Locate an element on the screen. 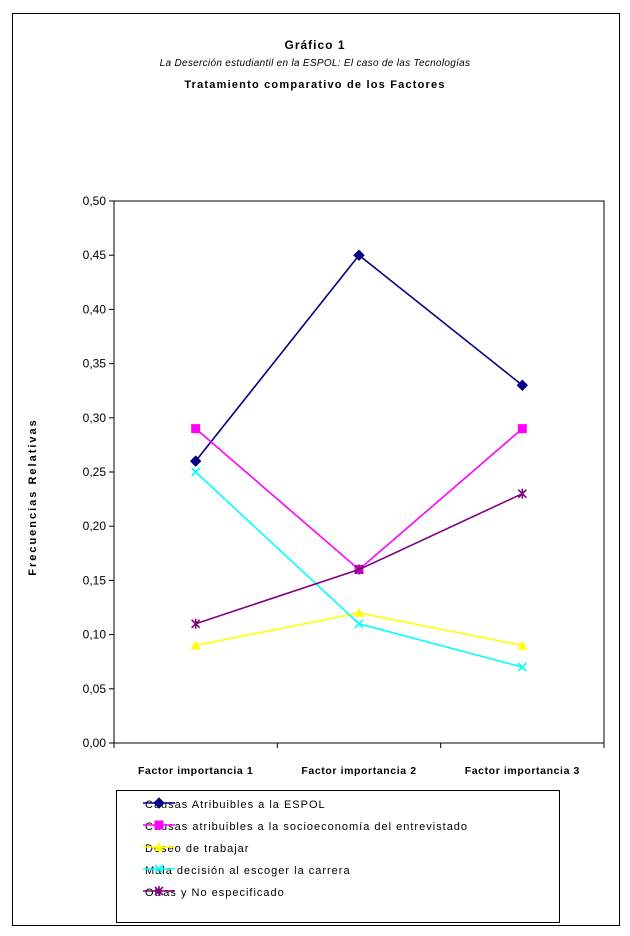 This screenshot has height=936, width=630. x-tick-label: Factor importancia 3 is located at coordinates (522, 771).